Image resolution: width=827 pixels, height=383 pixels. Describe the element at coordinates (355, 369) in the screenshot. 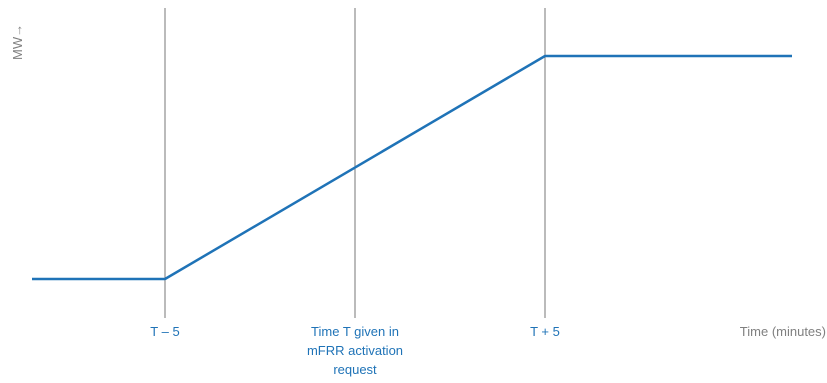

I see `x-tick-label-line: request` at that location.